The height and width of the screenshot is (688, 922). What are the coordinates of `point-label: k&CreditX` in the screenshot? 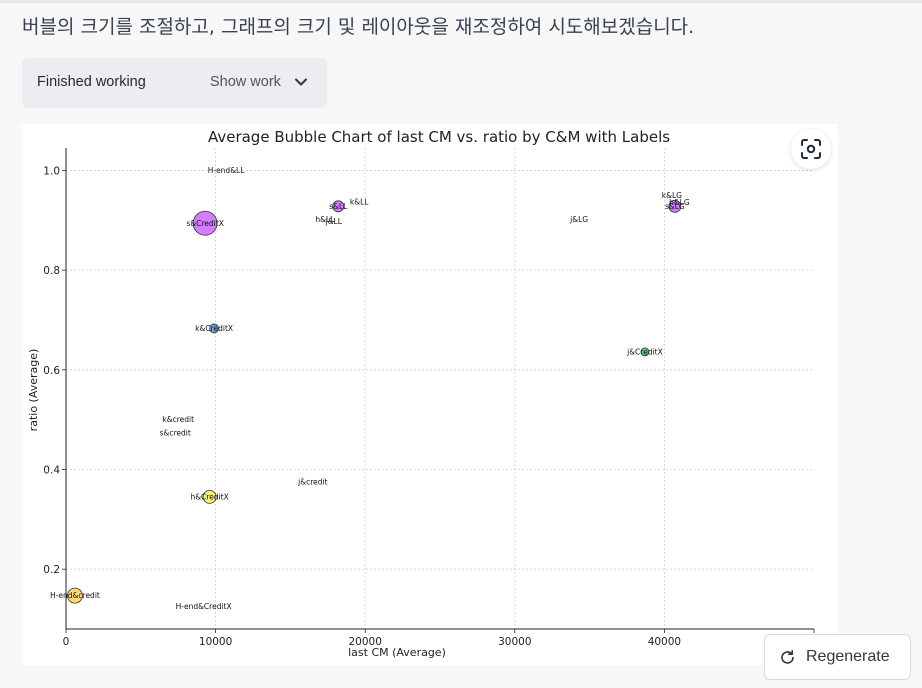 It's located at (214, 328).